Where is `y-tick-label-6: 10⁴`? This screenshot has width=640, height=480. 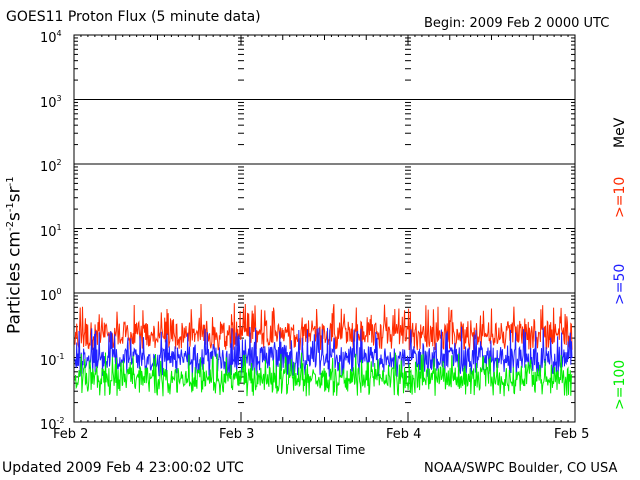
y-tick-label-6: 10⁴ is located at coordinates (51, 37).